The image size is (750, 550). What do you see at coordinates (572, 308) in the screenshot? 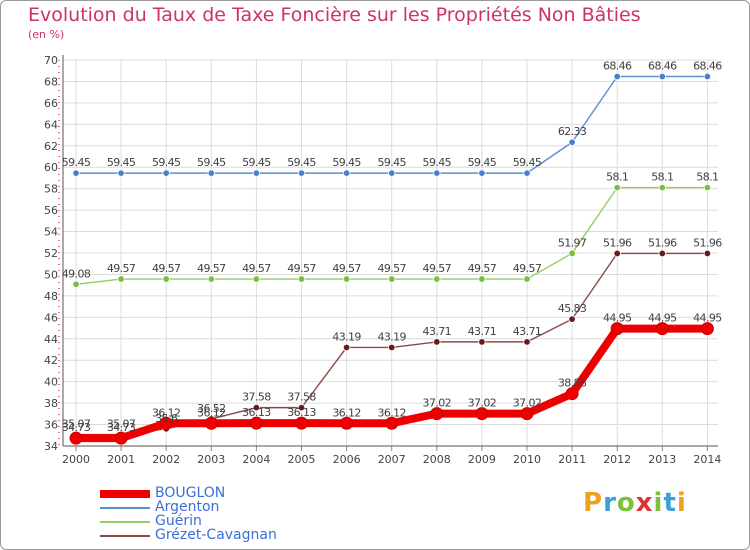
I see `data-label: 45.83` at bounding box center [572, 308].